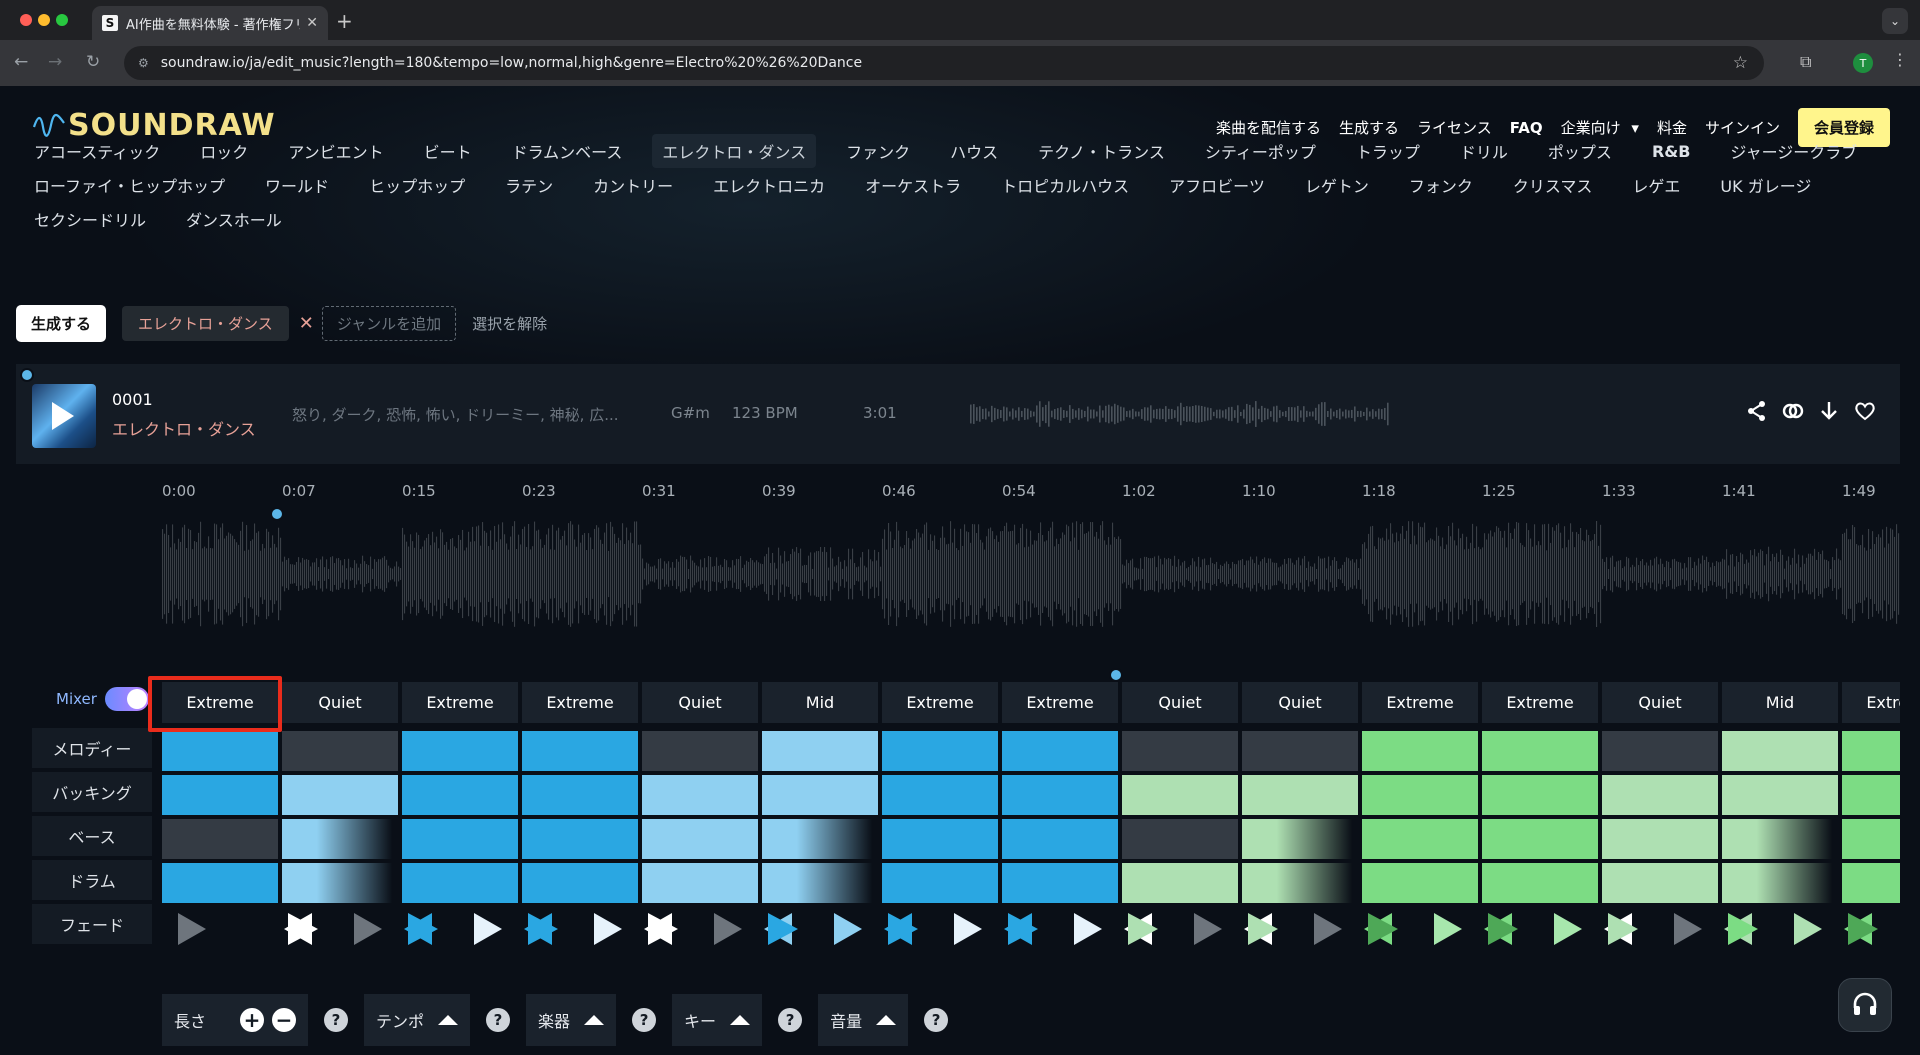 This screenshot has width=1920, height=1055. Describe the element at coordinates (55, 62) in the screenshot. I see `forward-icon: →` at that location.